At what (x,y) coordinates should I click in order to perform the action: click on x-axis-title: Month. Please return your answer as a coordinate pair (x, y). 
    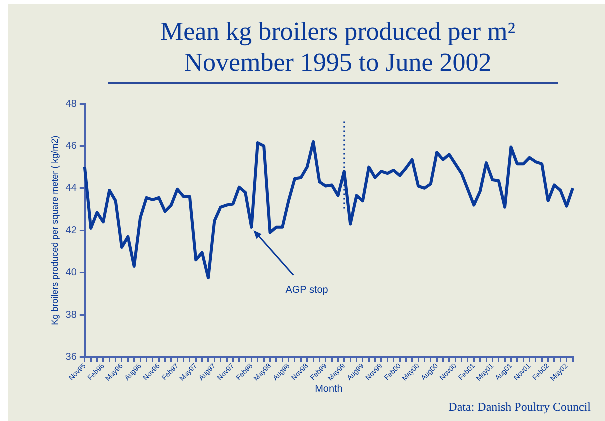
    Looking at the image, I should click on (329, 389).